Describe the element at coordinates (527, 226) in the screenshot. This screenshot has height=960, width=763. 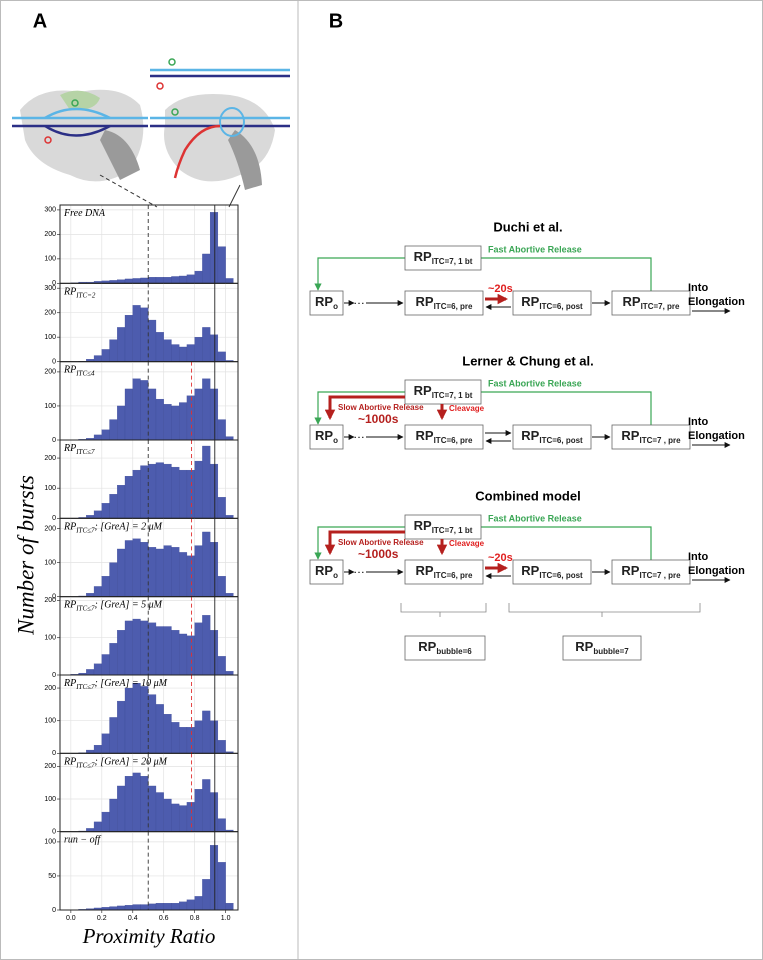
I see `model-title: Duchi et al.` at that location.